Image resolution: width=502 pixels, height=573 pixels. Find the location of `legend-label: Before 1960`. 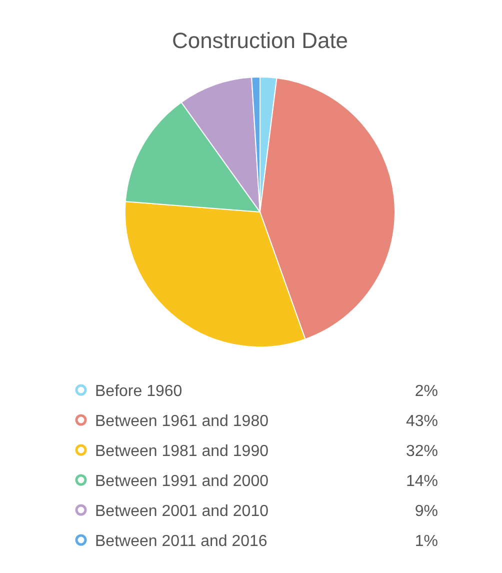

legend-label: Before 1960 is located at coordinates (138, 391).